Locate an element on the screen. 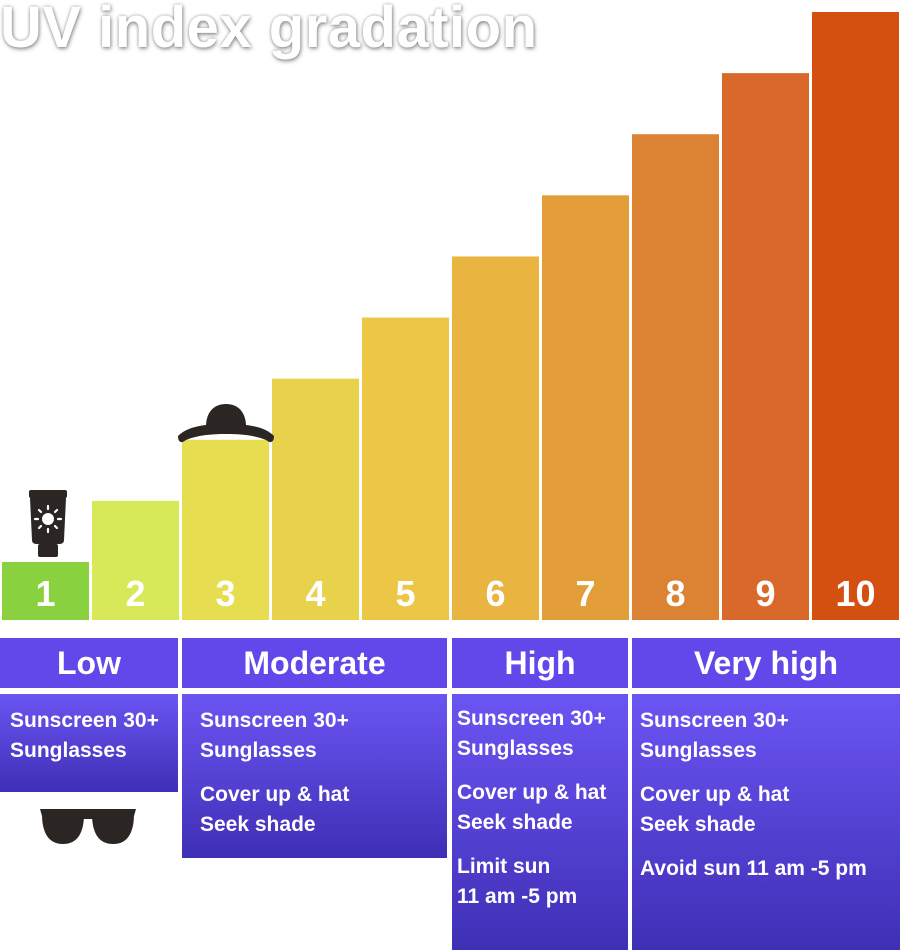  bar-label-8: 8 is located at coordinates (675, 593).